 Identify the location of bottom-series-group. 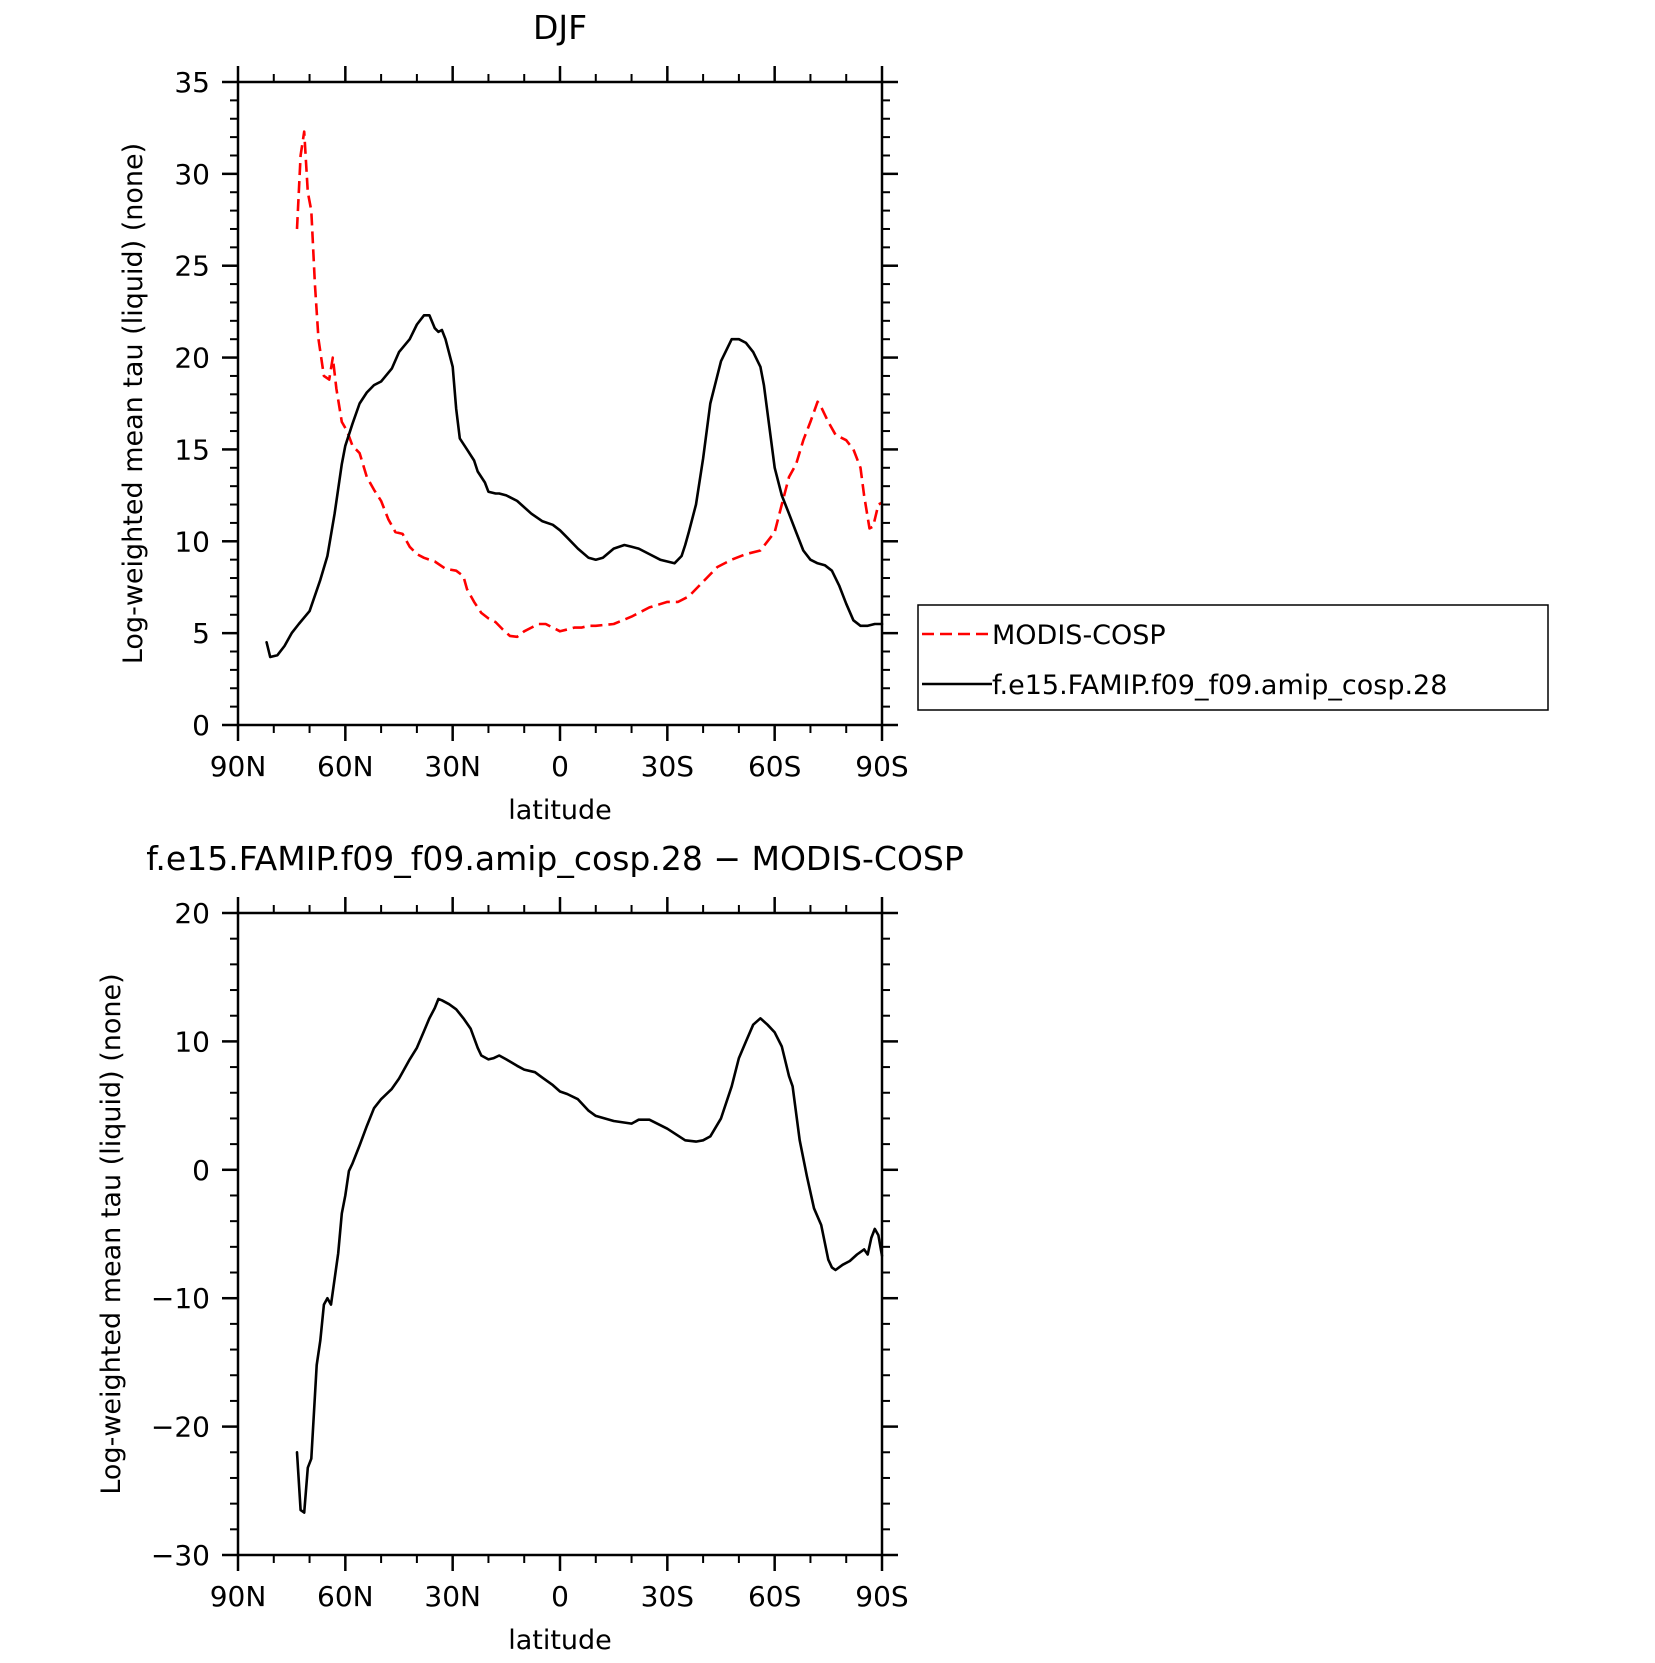
(589, 1255).